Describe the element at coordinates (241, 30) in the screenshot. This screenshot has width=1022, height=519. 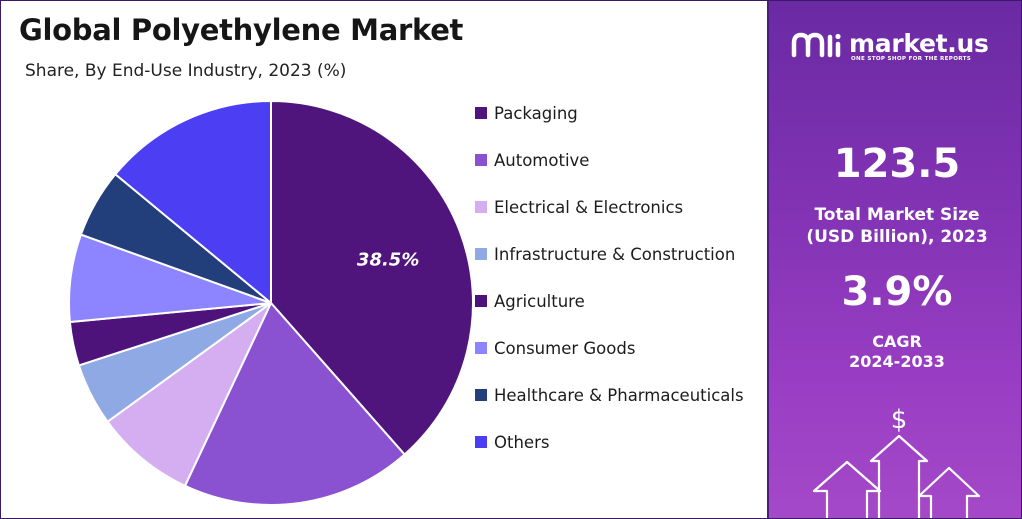
I see `chart-title: Global Polyethylene Market` at that location.